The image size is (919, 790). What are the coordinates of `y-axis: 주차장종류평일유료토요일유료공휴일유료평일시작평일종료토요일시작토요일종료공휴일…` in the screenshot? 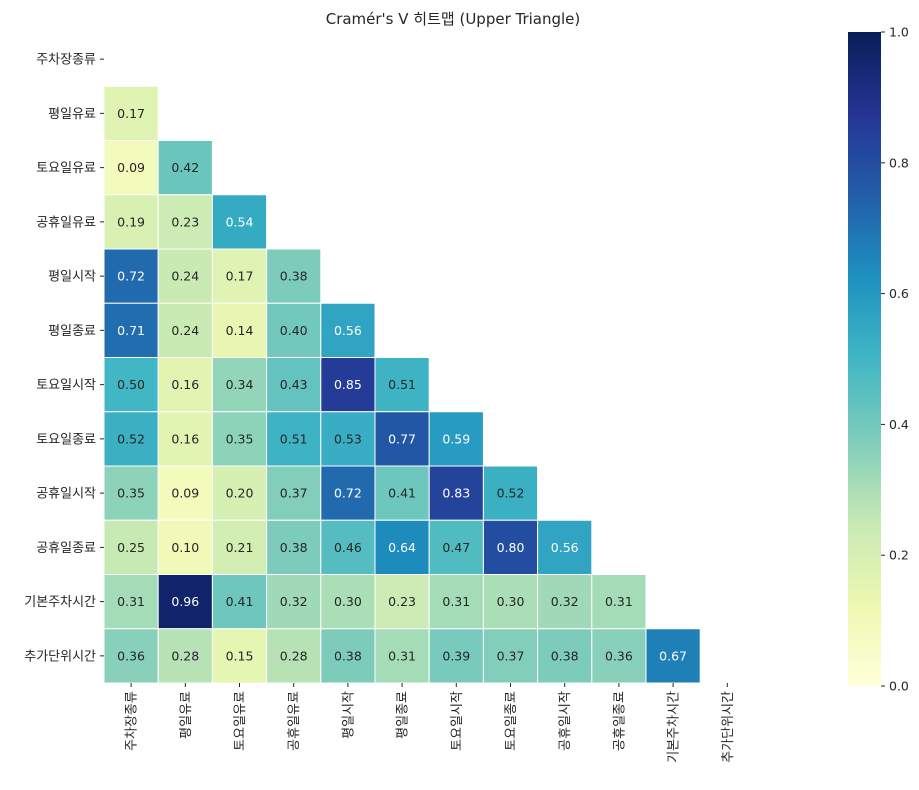 It's located at (64, 358).